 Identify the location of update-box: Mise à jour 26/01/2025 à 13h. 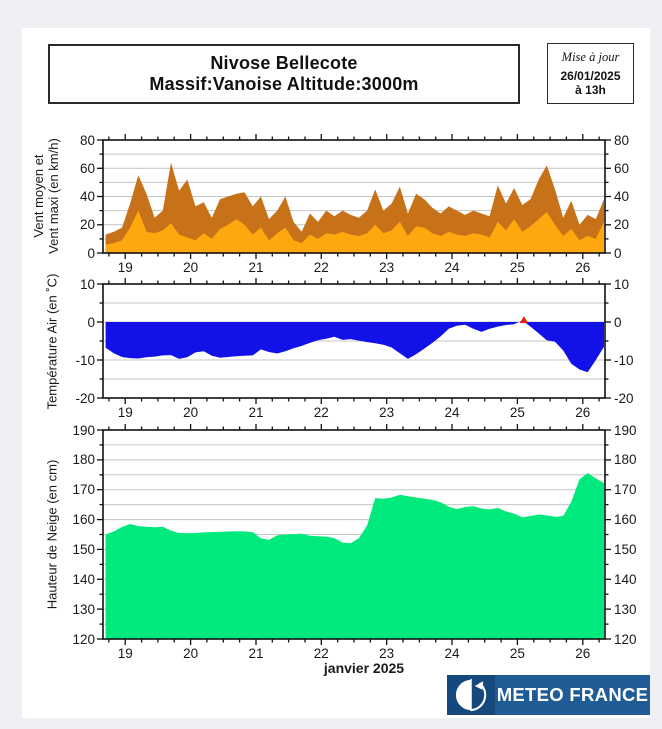
(590, 73).